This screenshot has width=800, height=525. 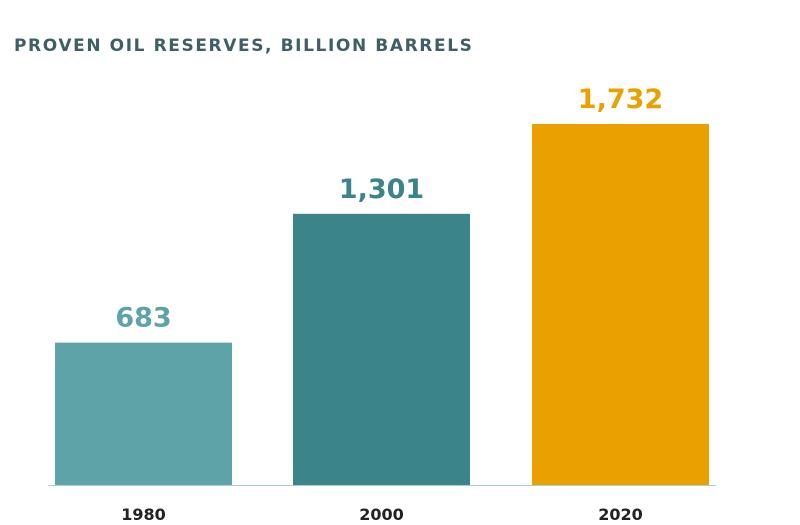 I want to click on bar-2000, so click(x=381, y=349).